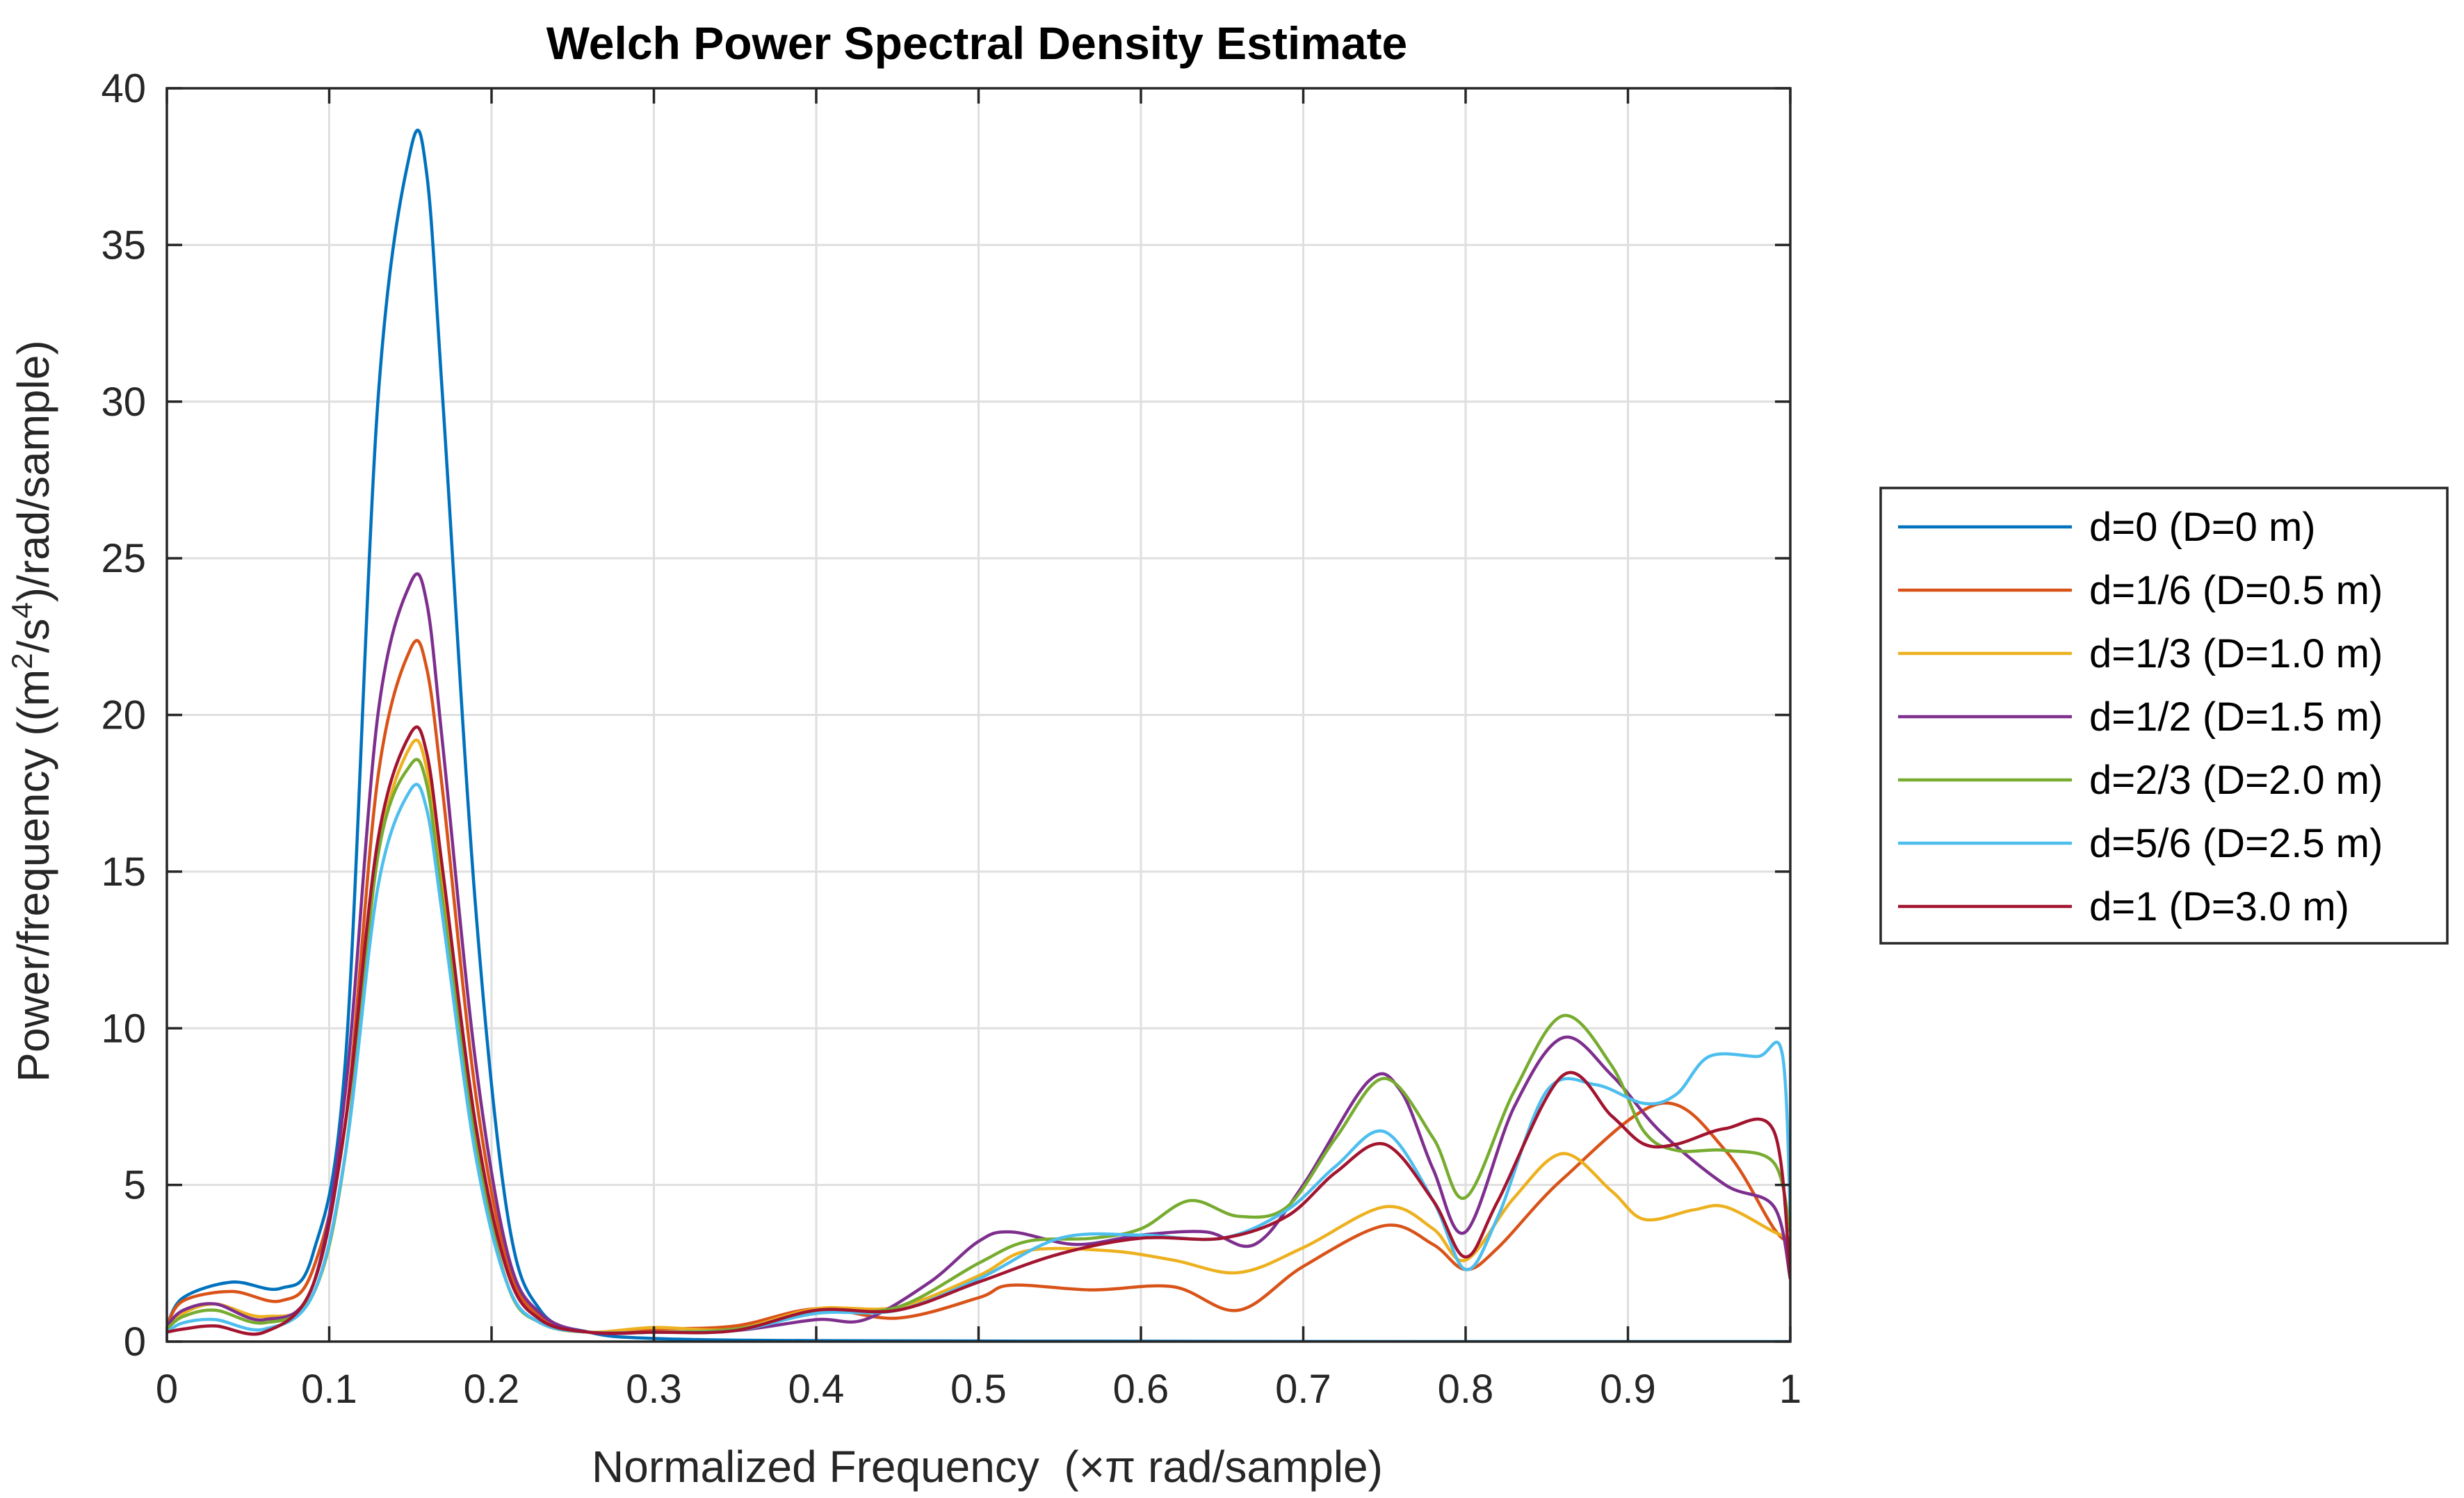 The image size is (2464, 1498). What do you see at coordinates (33, 875) in the screenshot?
I see `y-axis-label-part1: Power/frequency ((m` at bounding box center [33, 875].